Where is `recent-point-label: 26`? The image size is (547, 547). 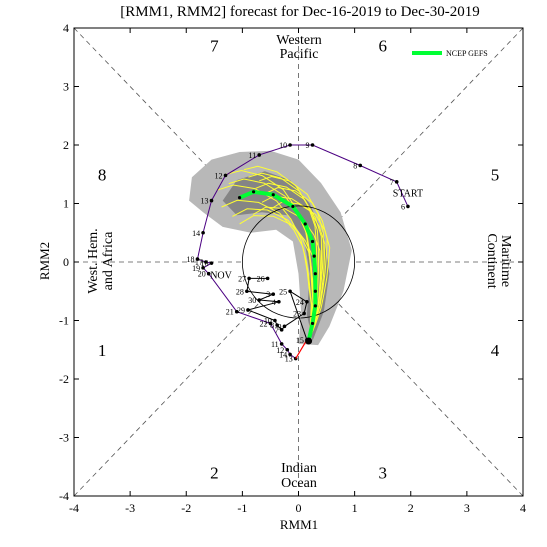 recent-point-label: 26 is located at coordinates (261, 278).